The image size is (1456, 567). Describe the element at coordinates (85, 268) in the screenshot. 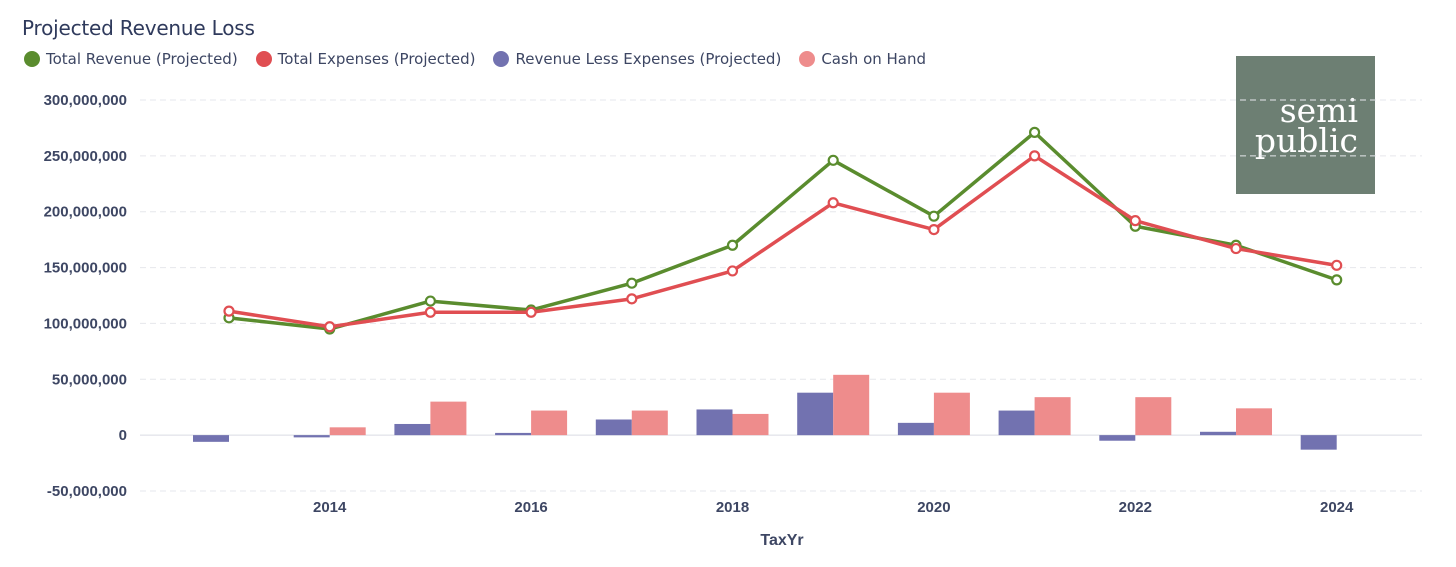

I see `y-tick-label: 150,000,000` at that location.